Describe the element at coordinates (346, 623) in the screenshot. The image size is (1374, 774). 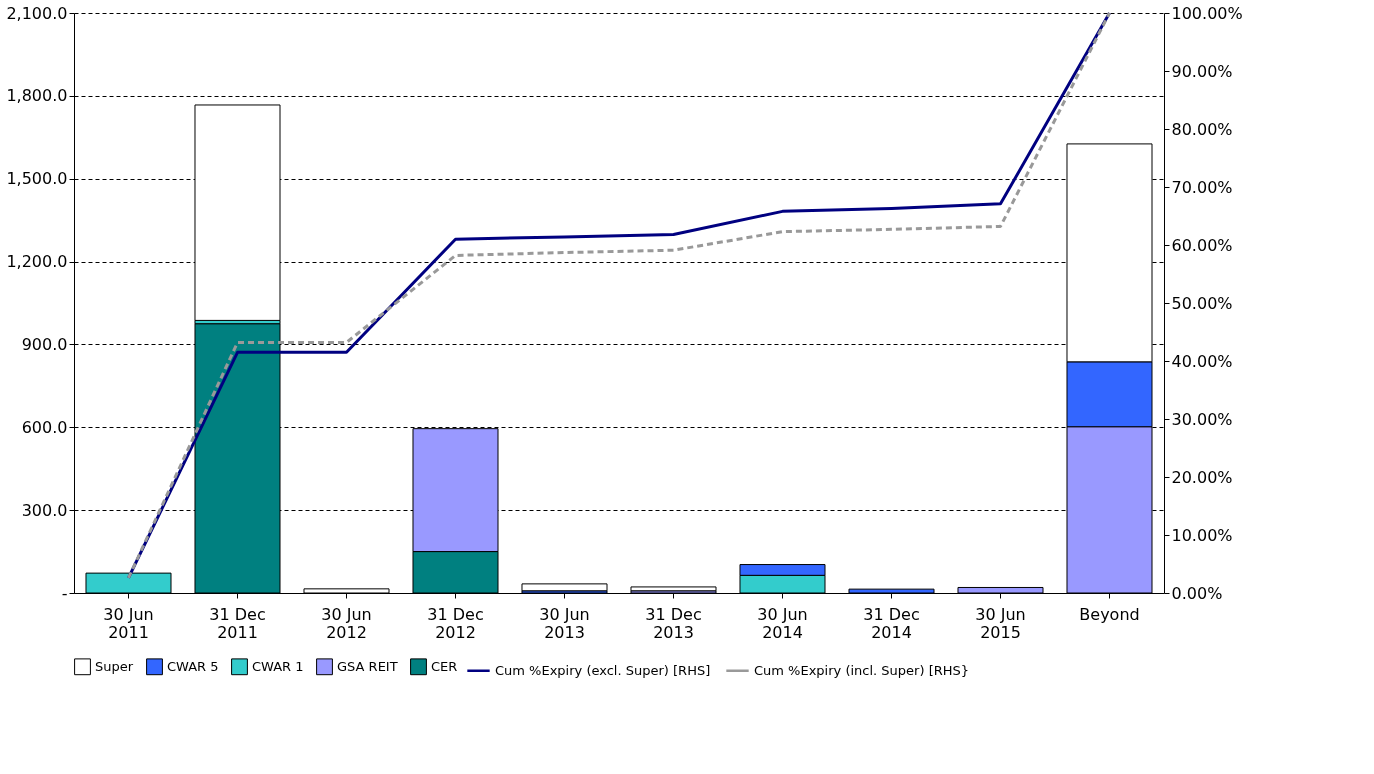
I see `x-tick-label: 30 Jun 2012` at that location.